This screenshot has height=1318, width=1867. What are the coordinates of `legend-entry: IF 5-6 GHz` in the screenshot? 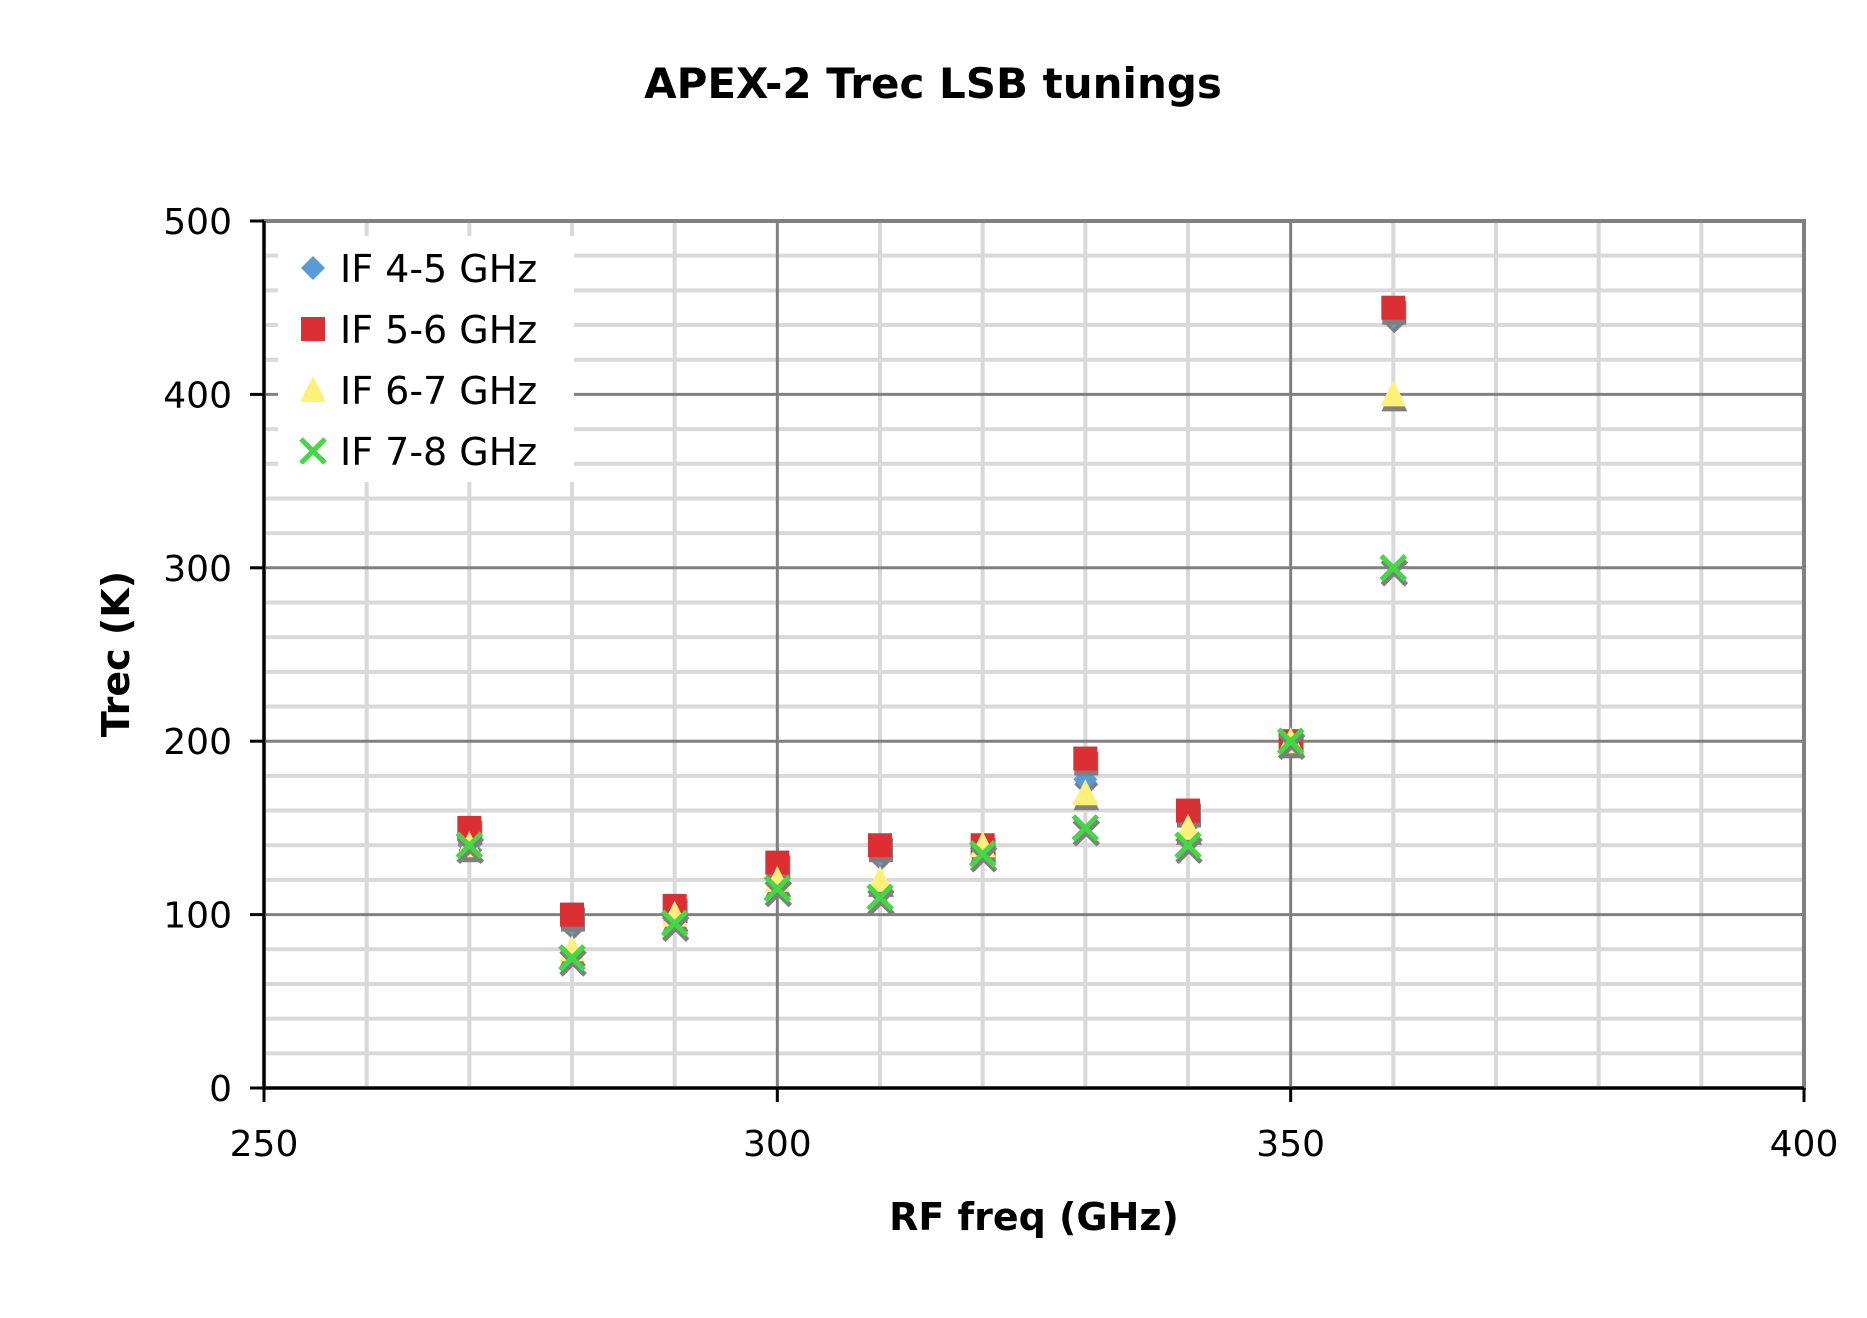 It's located at (438, 330).